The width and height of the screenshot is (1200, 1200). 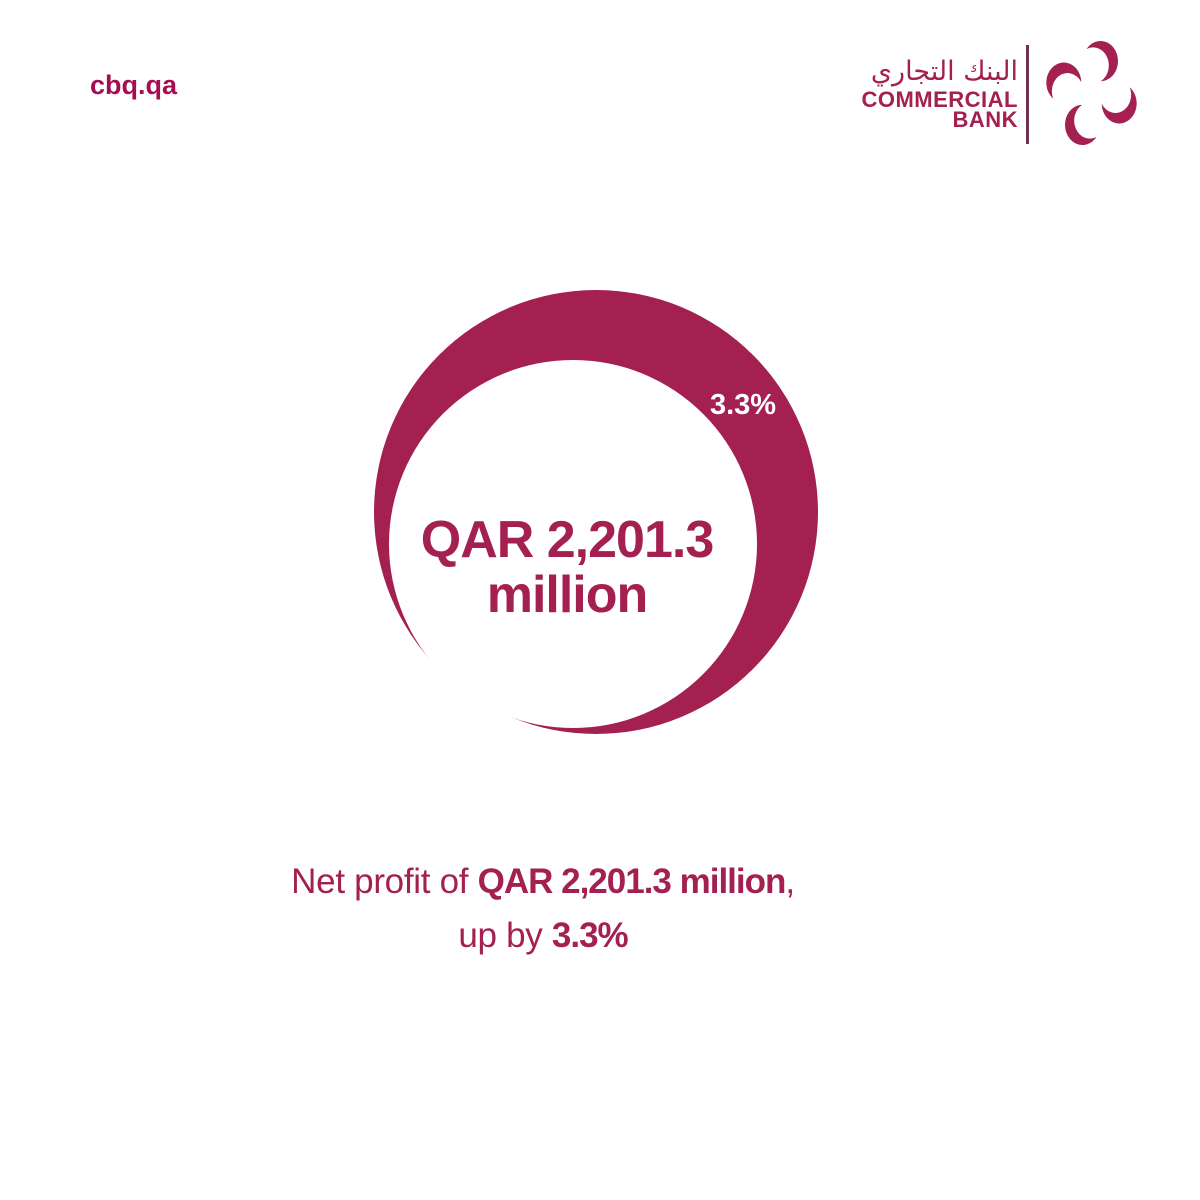 What do you see at coordinates (134, 85) in the screenshot?
I see `website-url: cbq.qa` at bounding box center [134, 85].